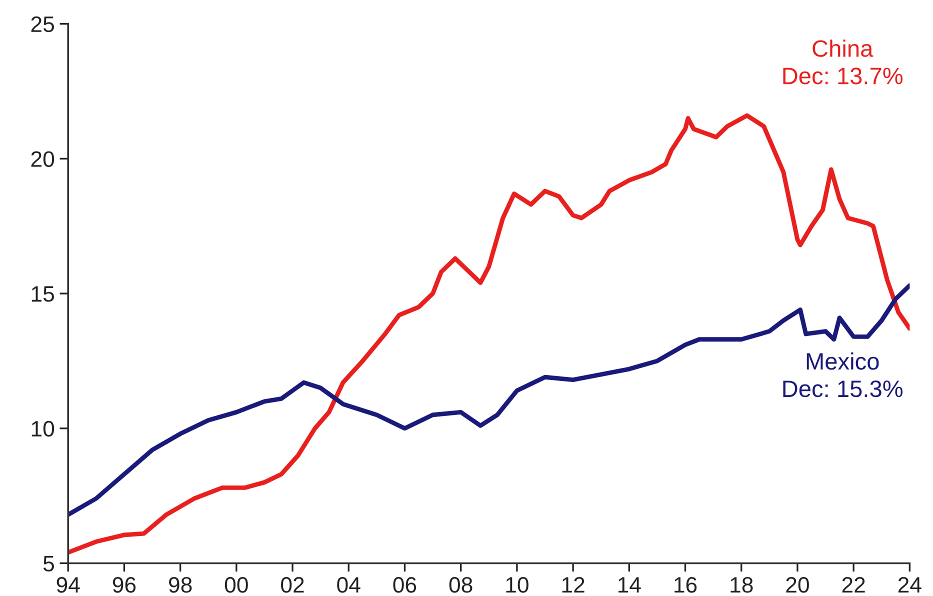 The height and width of the screenshot is (596, 933). I want to click on x-tick-label: 10, so click(517, 585).